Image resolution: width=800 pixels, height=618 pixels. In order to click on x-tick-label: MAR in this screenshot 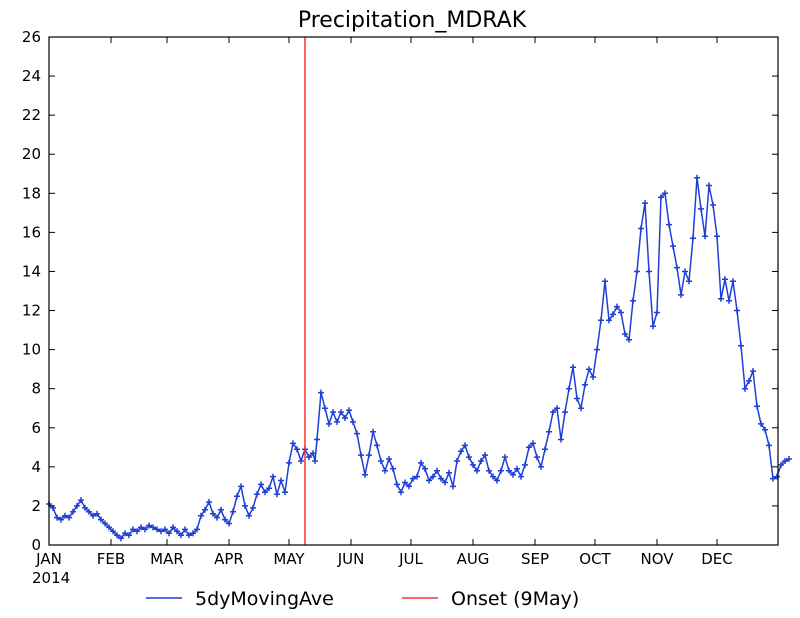, I will do `click(167, 559)`.